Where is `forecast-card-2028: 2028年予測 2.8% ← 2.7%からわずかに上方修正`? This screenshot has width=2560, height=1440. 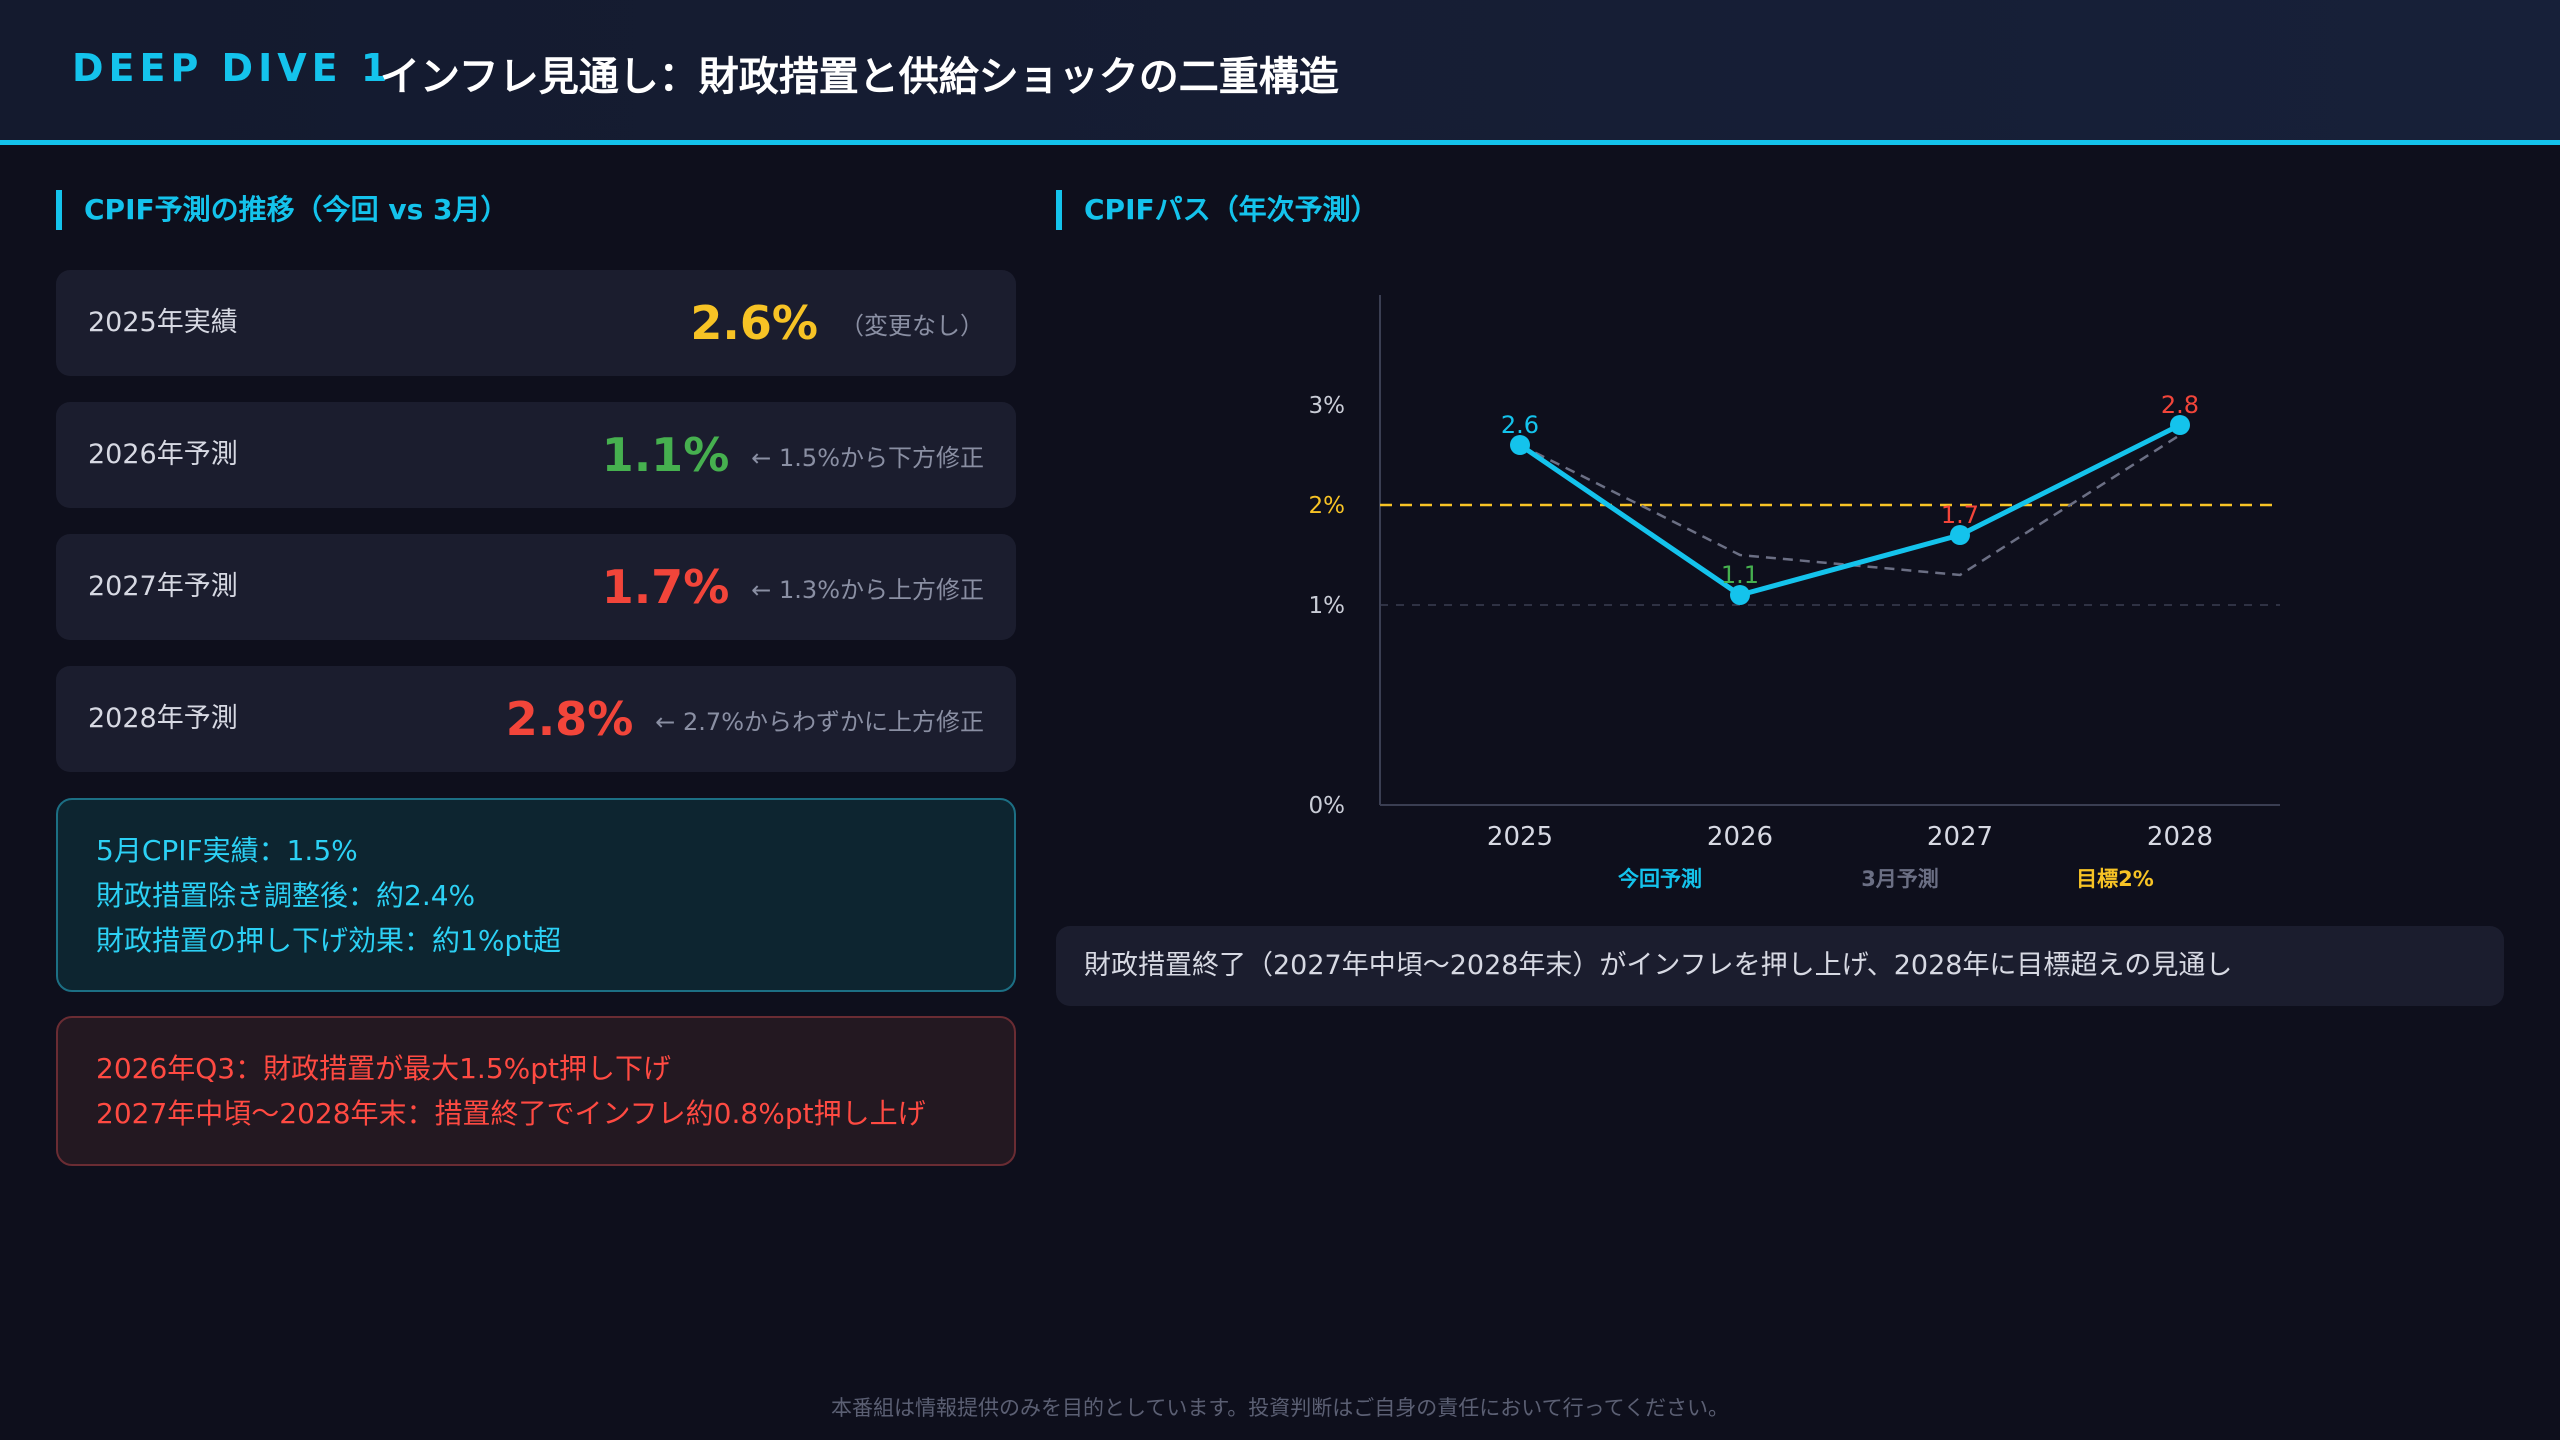
forecast-card-2028: 2028年予測 2.8% ← 2.7%からわずかに上方修正 is located at coordinates (536, 719).